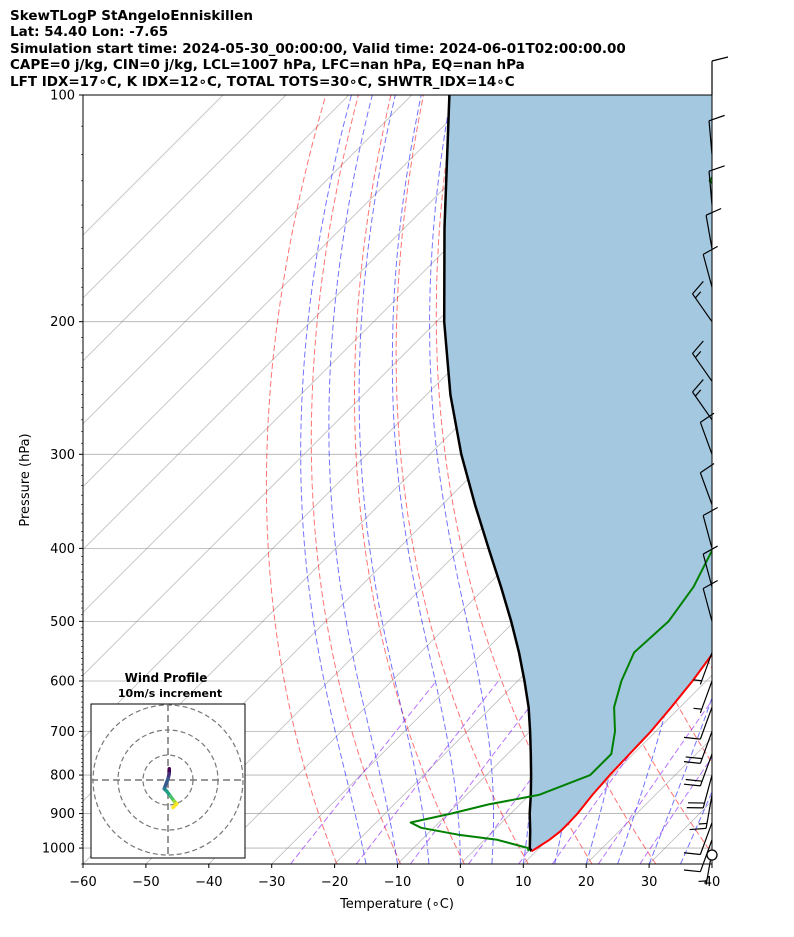 The image size is (794, 937). Describe the element at coordinates (82, 882) in the screenshot. I see `x-tick-label: −60` at that location.